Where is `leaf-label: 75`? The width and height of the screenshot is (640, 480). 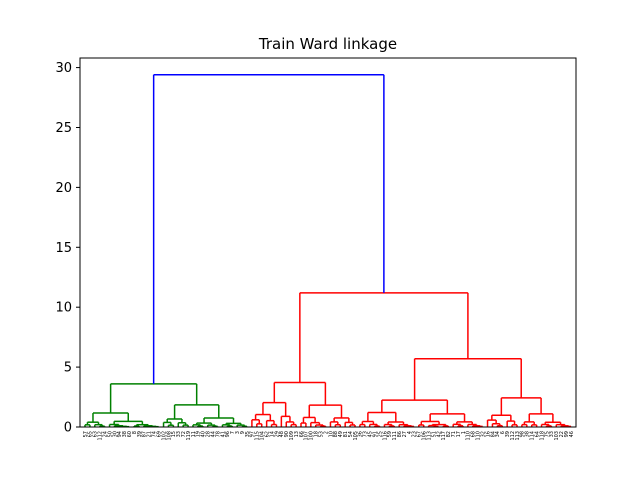 leaf-label: 75 is located at coordinates (547, 434).